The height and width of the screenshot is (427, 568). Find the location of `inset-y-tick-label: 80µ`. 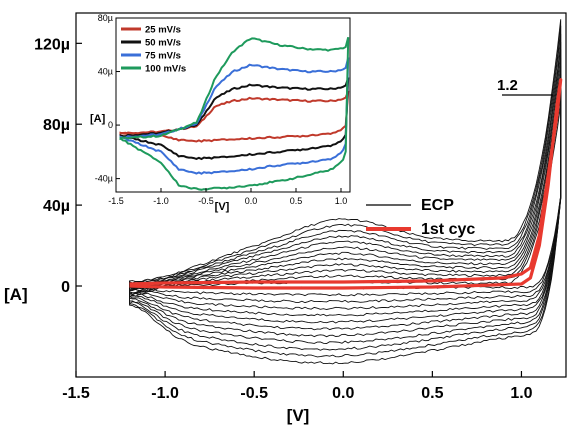

inset-y-tick-label: 80µ is located at coordinates (105, 18).